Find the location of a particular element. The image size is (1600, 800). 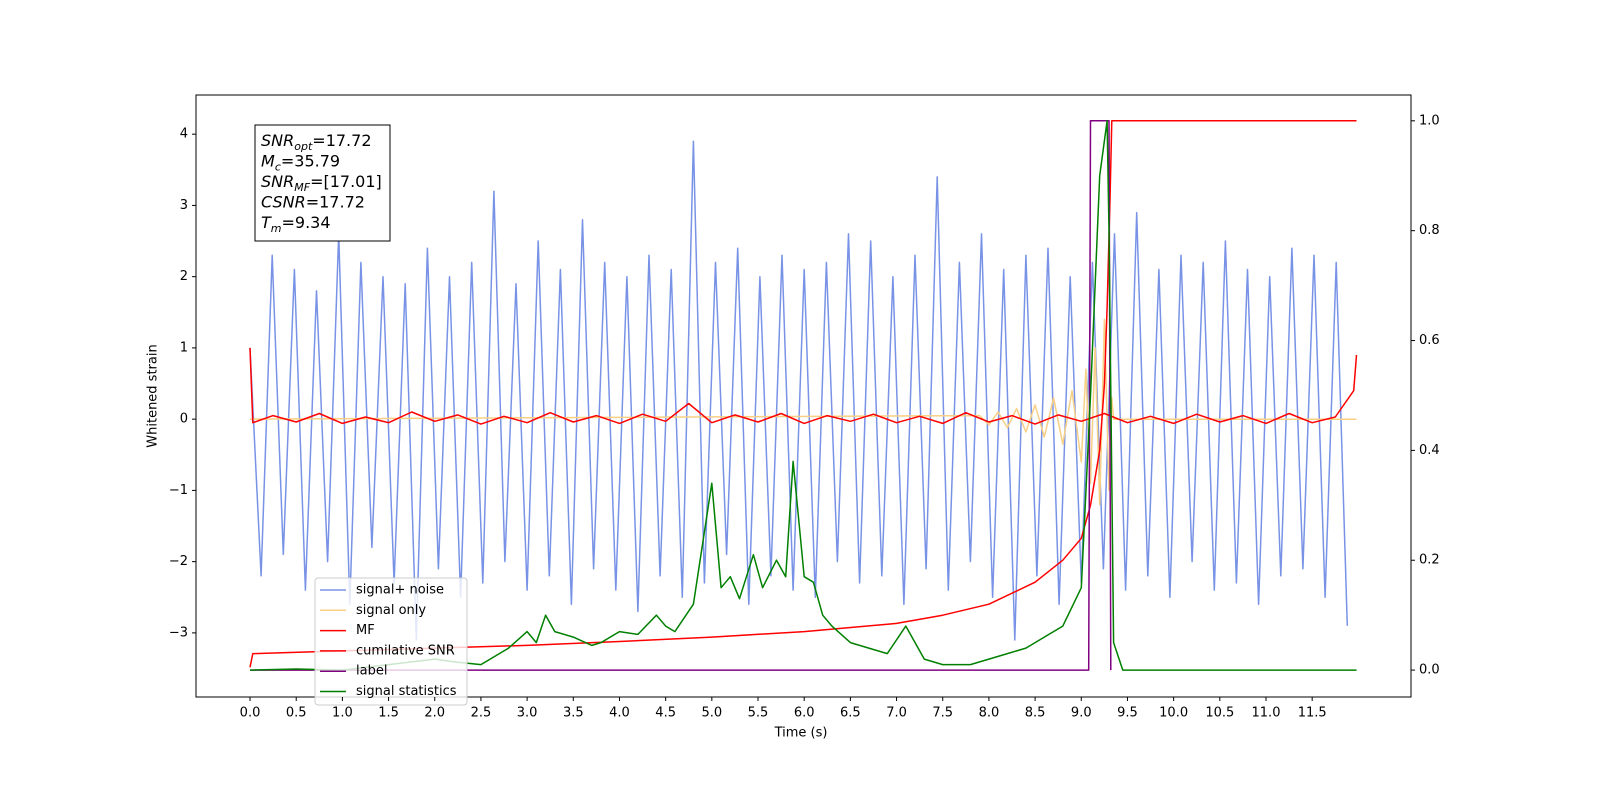

x-tick-label: 8.5 is located at coordinates (1035, 713).